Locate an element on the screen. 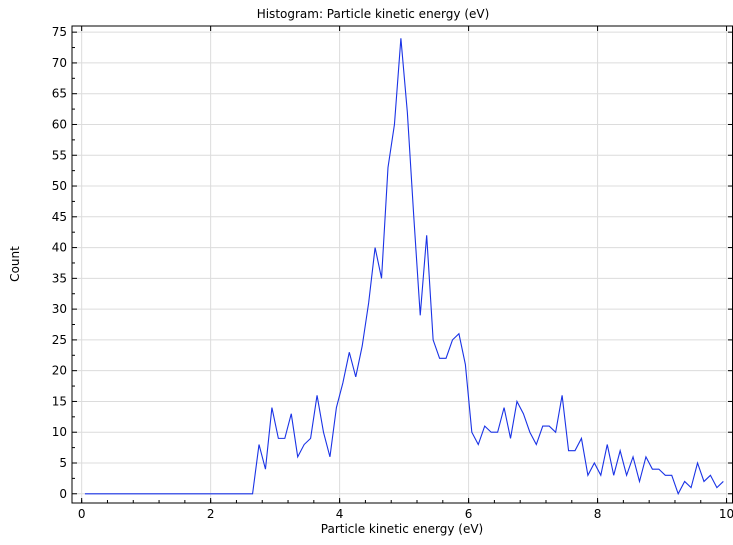  x-axis-label: Particle kinetic energy (eV) is located at coordinates (402, 529).